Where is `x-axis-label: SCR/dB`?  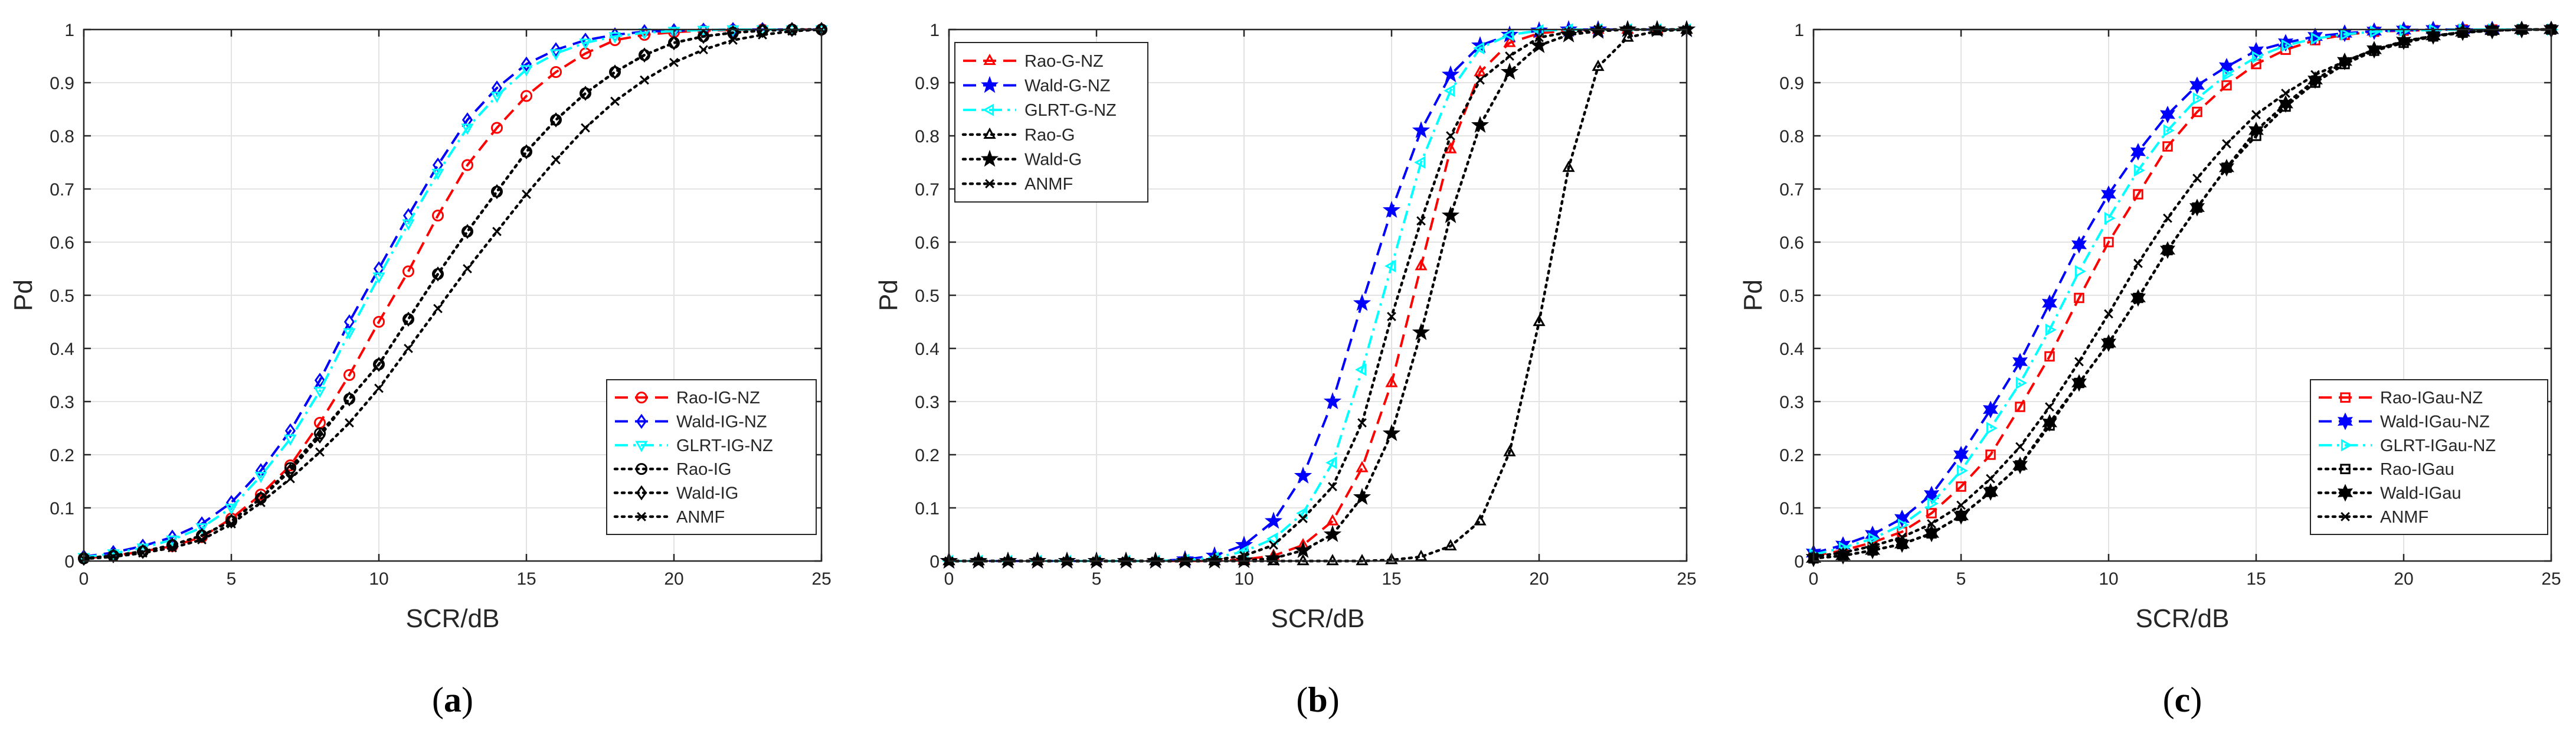 x-axis-label: SCR/dB is located at coordinates (1318, 619).